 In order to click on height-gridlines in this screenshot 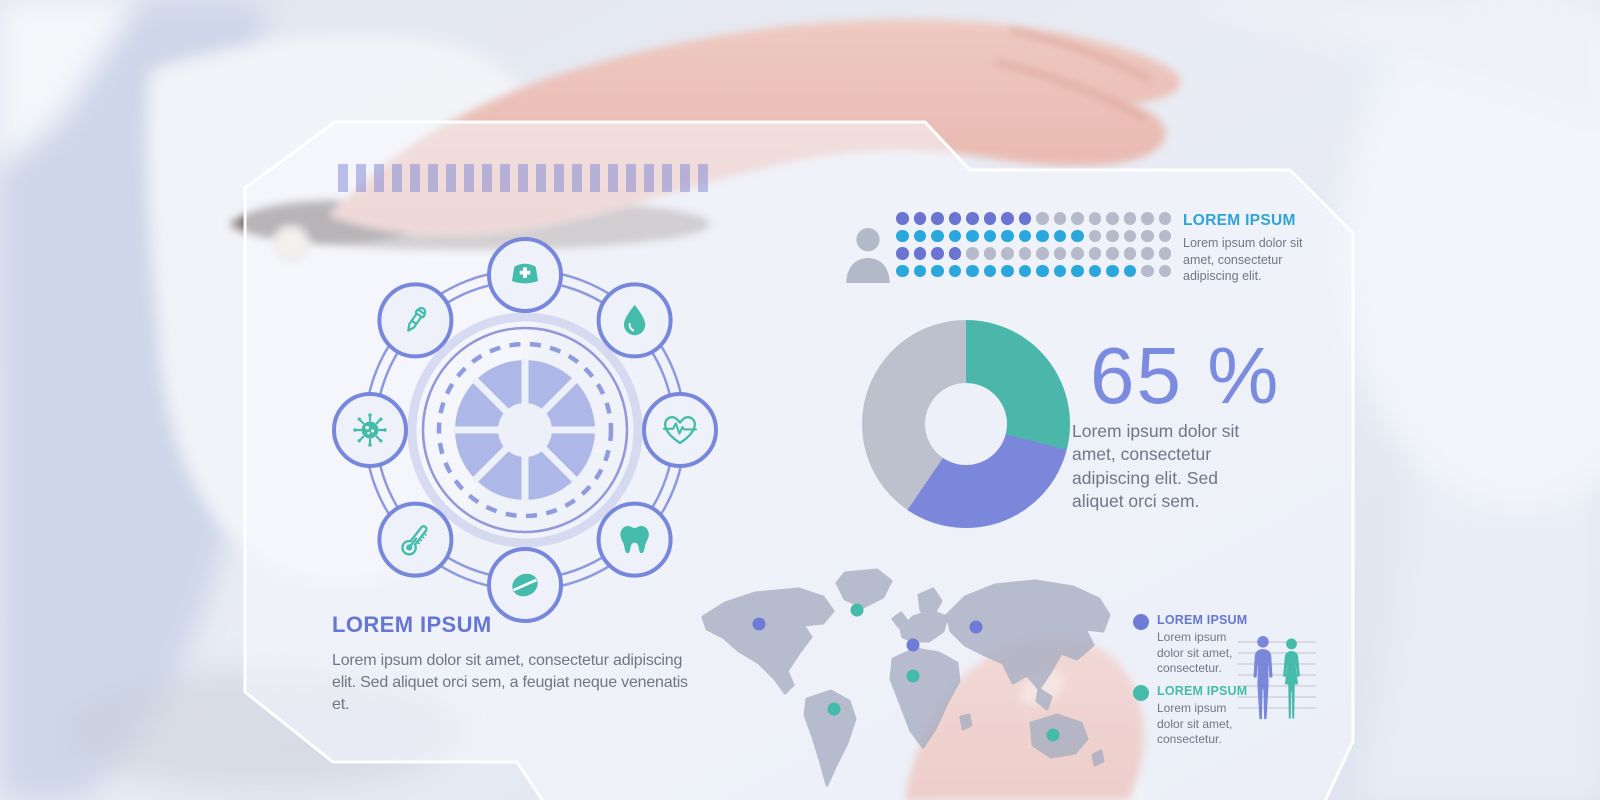, I will do `click(1277, 675)`.